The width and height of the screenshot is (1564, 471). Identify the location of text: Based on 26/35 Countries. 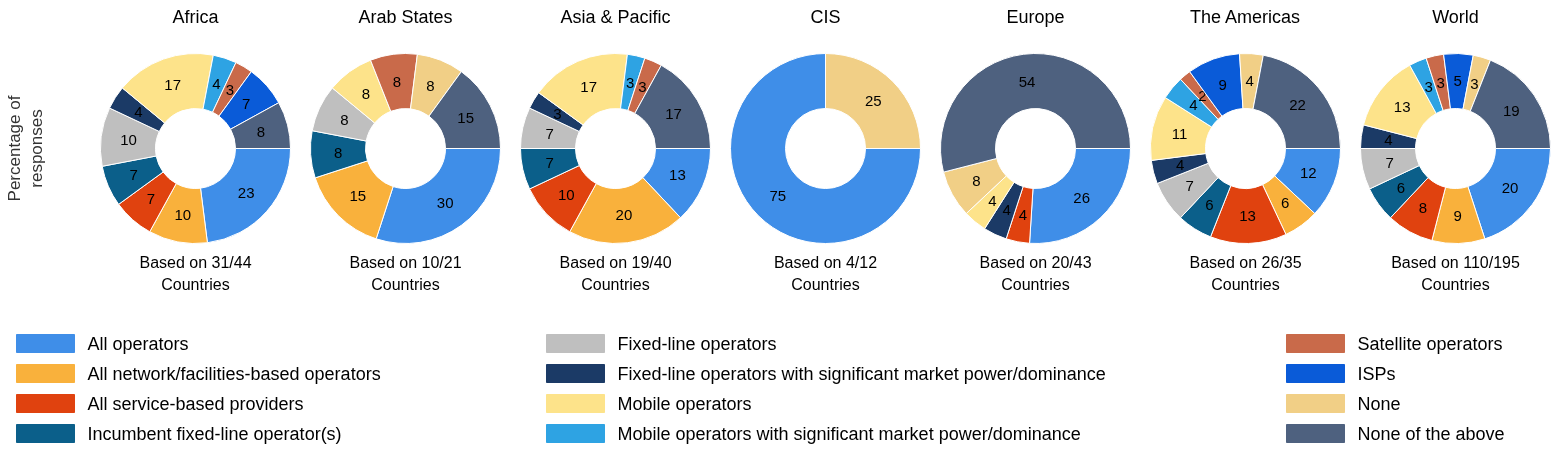
(1245, 273).